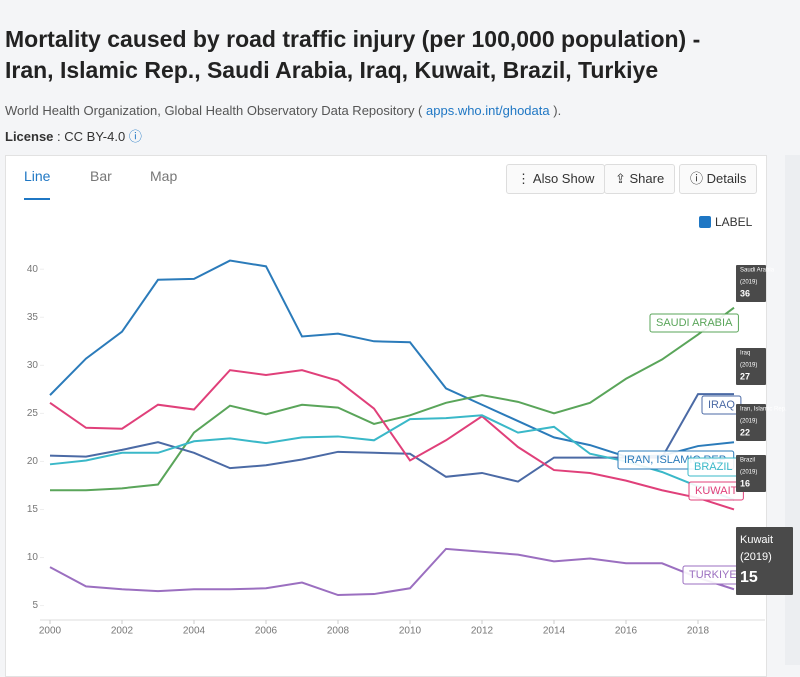 Image resolution: width=800 pixels, height=677 pixels. What do you see at coordinates (164, 176) in the screenshot?
I see `tab: Map` at bounding box center [164, 176].